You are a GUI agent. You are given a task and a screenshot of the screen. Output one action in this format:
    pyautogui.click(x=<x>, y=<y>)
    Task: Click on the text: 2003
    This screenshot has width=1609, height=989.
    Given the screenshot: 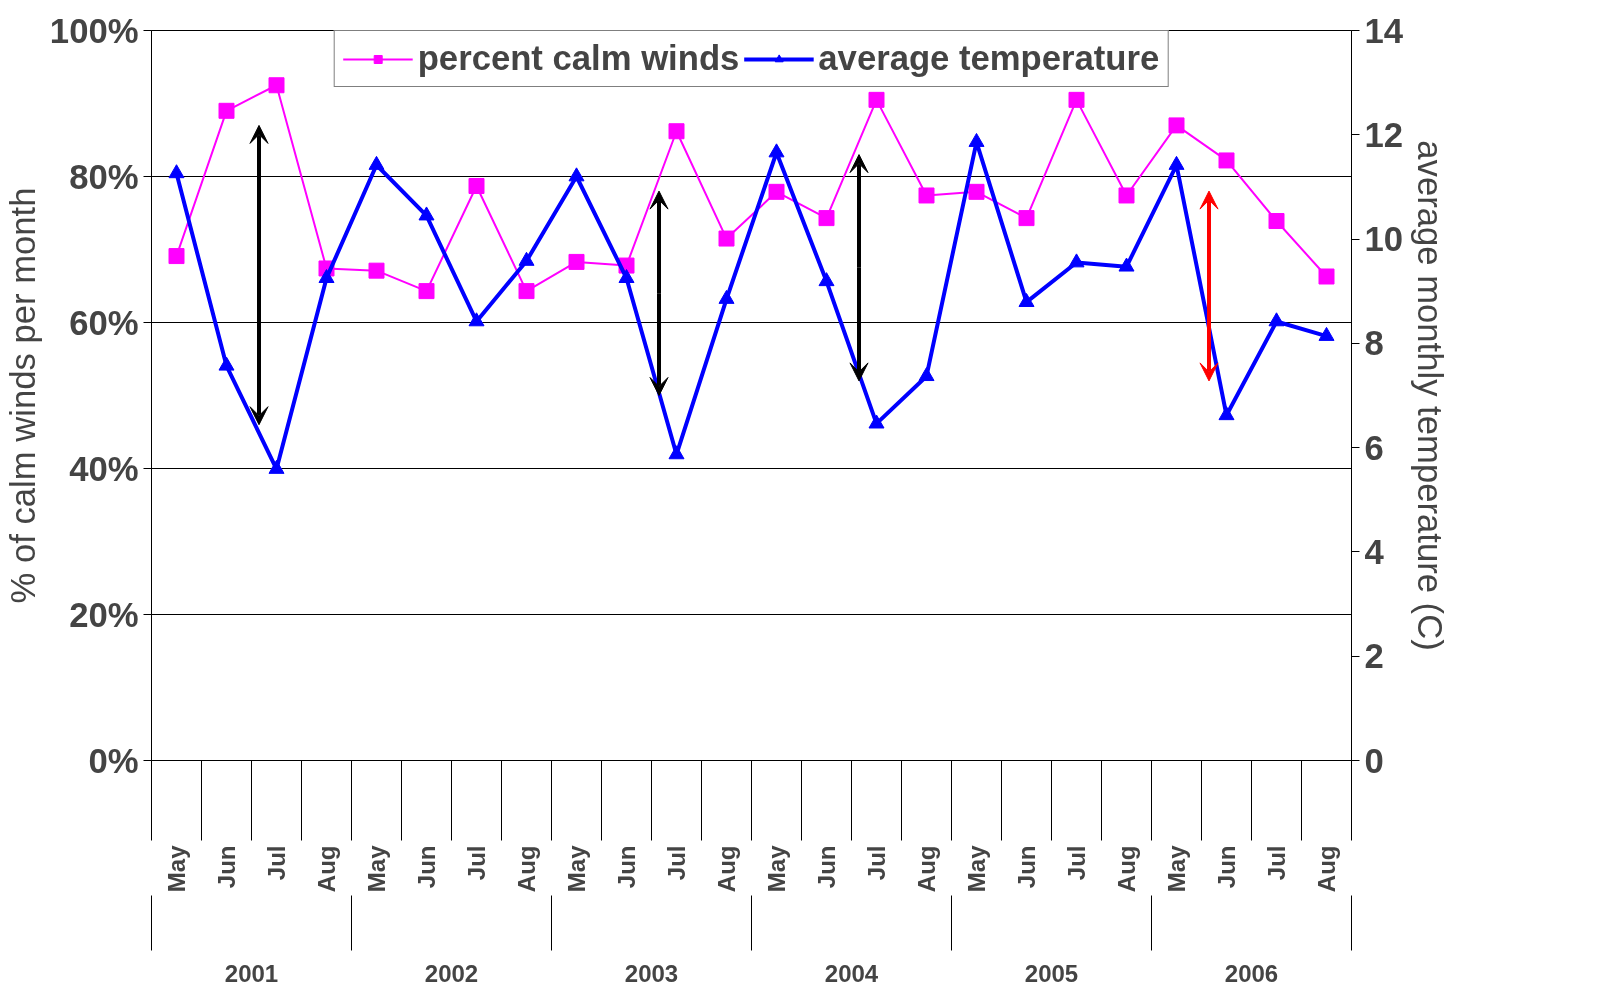 What is the action you would take?
    pyautogui.click(x=651, y=973)
    